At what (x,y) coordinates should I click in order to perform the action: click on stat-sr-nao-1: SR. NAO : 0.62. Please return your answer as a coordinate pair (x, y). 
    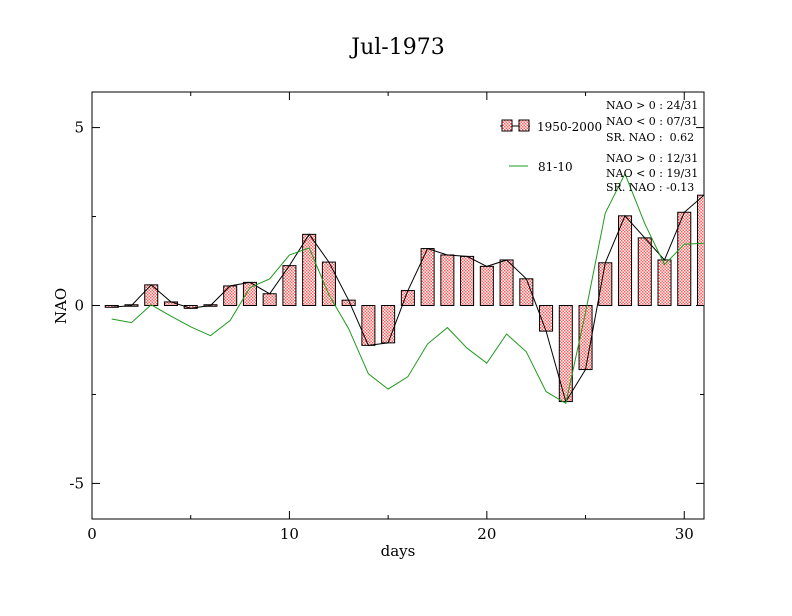
    Looking at the image, I should click on (650, 137).